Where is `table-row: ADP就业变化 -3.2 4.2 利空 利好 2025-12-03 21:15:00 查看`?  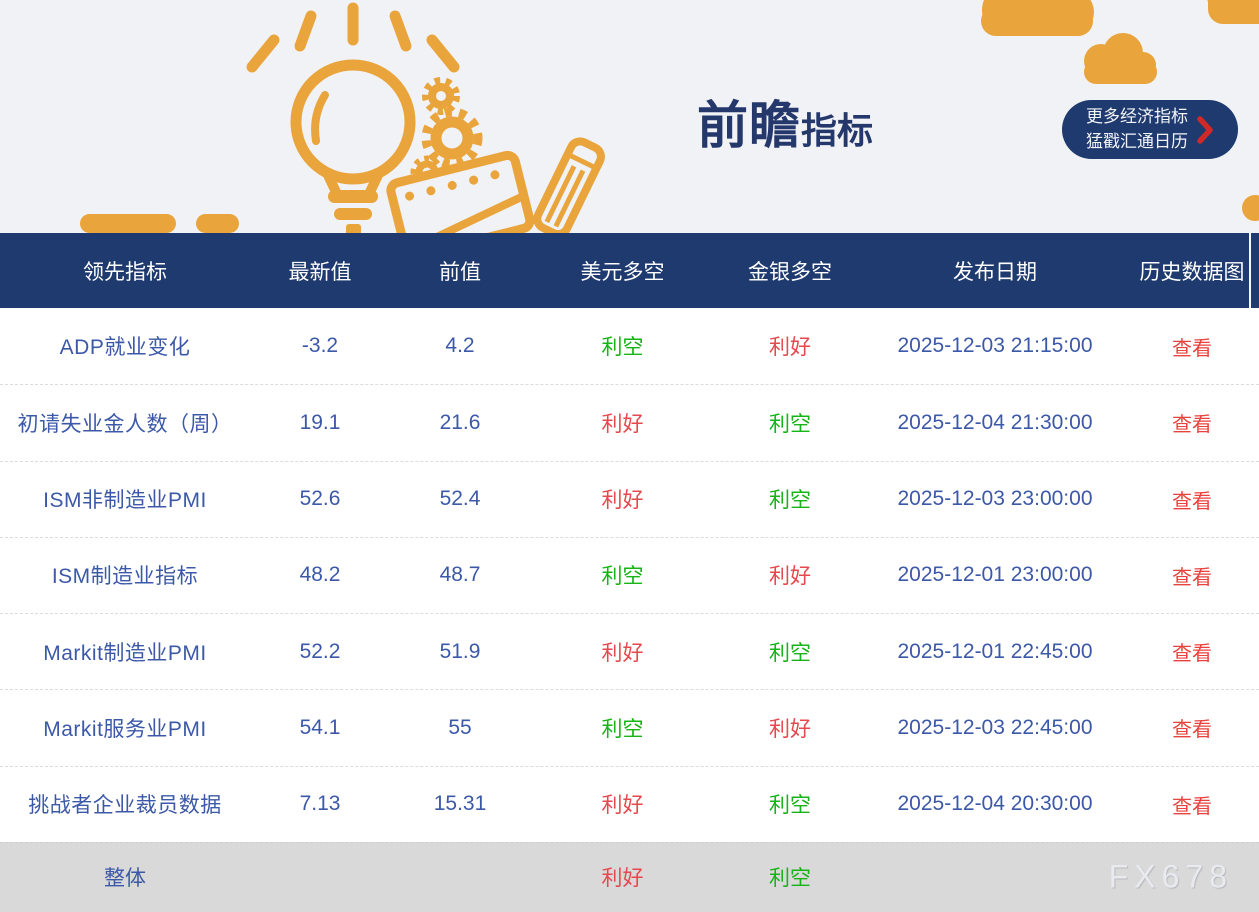
table-row: ADP就业变化 -3.2 4.2 利空 利好 2025-12-03 21:15:00 查看 is located at coordinates (629, 346).